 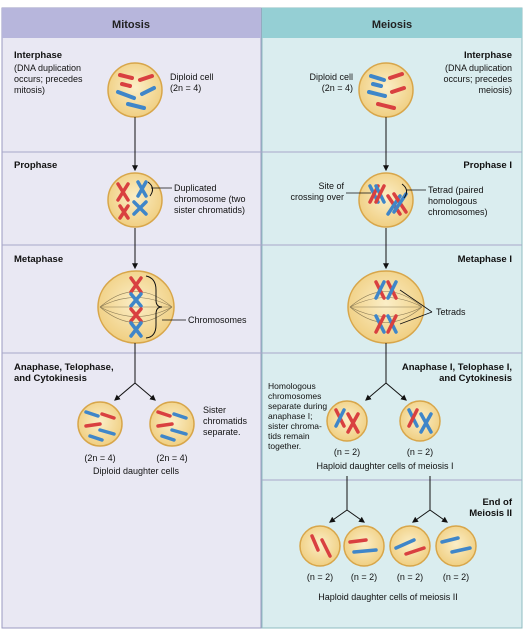 What do you see at coordinates (195, 188) in the screenshot?
I see `mitosis-duplicated-line-1: Duplicated` at bounding box center [195, 188].